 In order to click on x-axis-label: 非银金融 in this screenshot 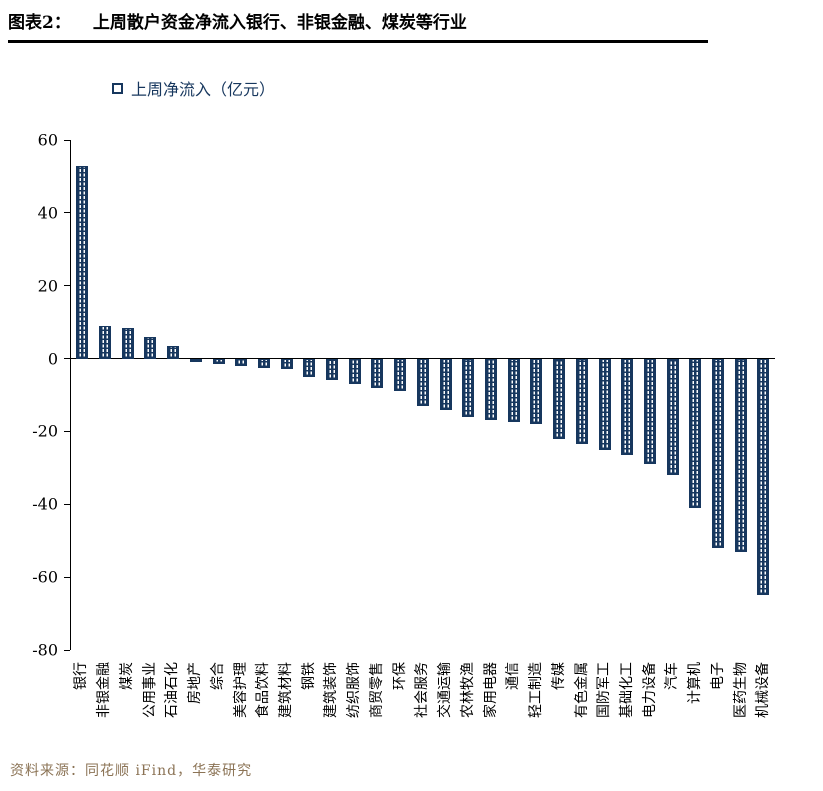, I will do `click(104, 690)`.